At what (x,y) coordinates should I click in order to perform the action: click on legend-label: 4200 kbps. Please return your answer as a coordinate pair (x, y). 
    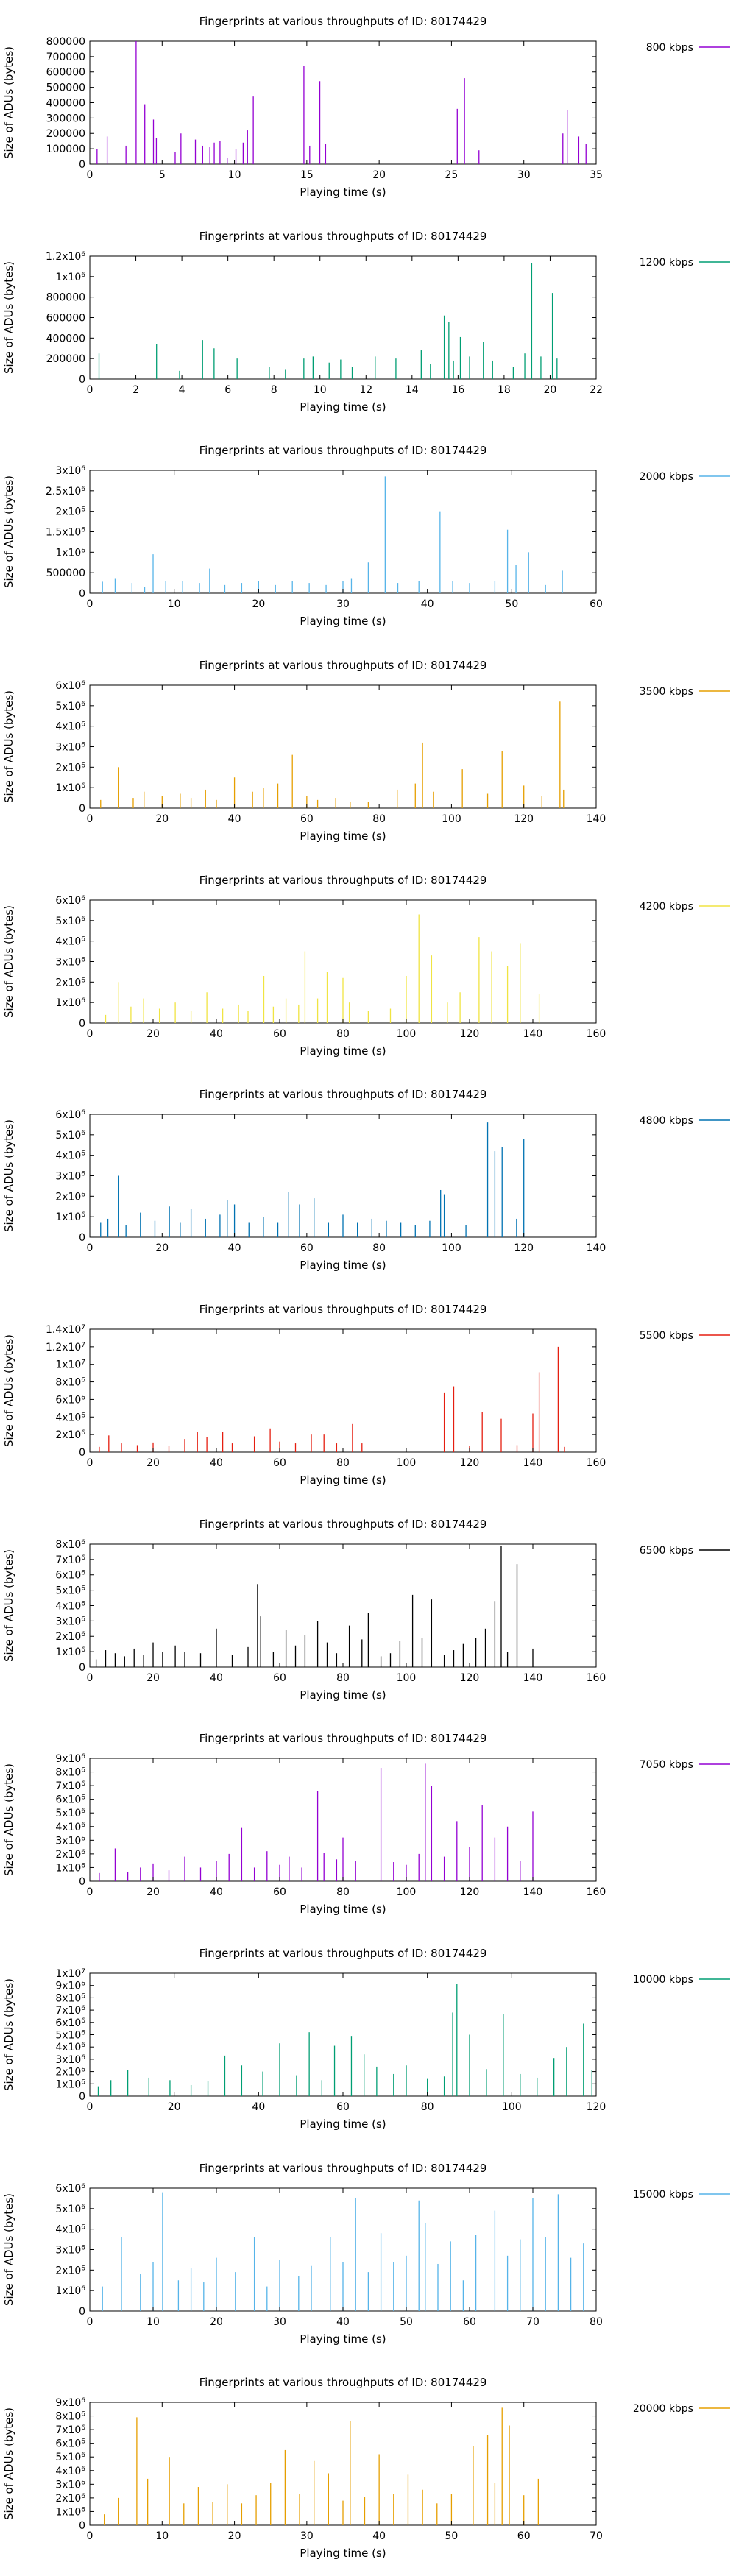
    Looking at the image, I should click on (666, 907).